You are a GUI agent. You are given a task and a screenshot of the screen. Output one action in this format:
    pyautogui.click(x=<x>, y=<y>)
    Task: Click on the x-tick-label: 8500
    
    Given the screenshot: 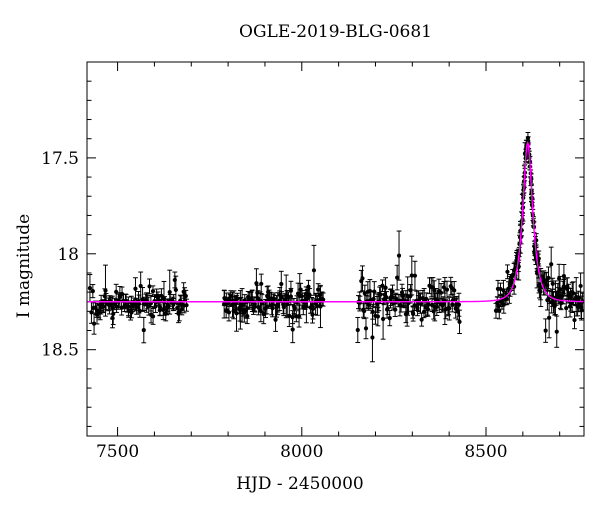 What is the action you would take?
    pyautogui.click(x=485, y=452)
    